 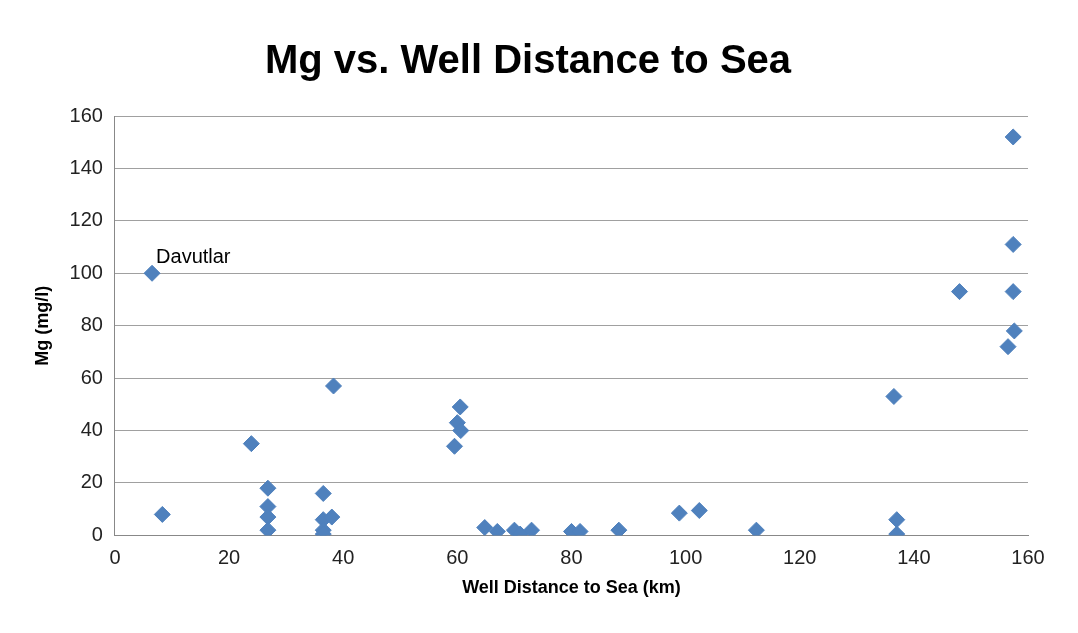 What do you see at coordinates (91, 429) in the screenshot?
I see `y-tick-label: 40` at bounding box center [91, 429].